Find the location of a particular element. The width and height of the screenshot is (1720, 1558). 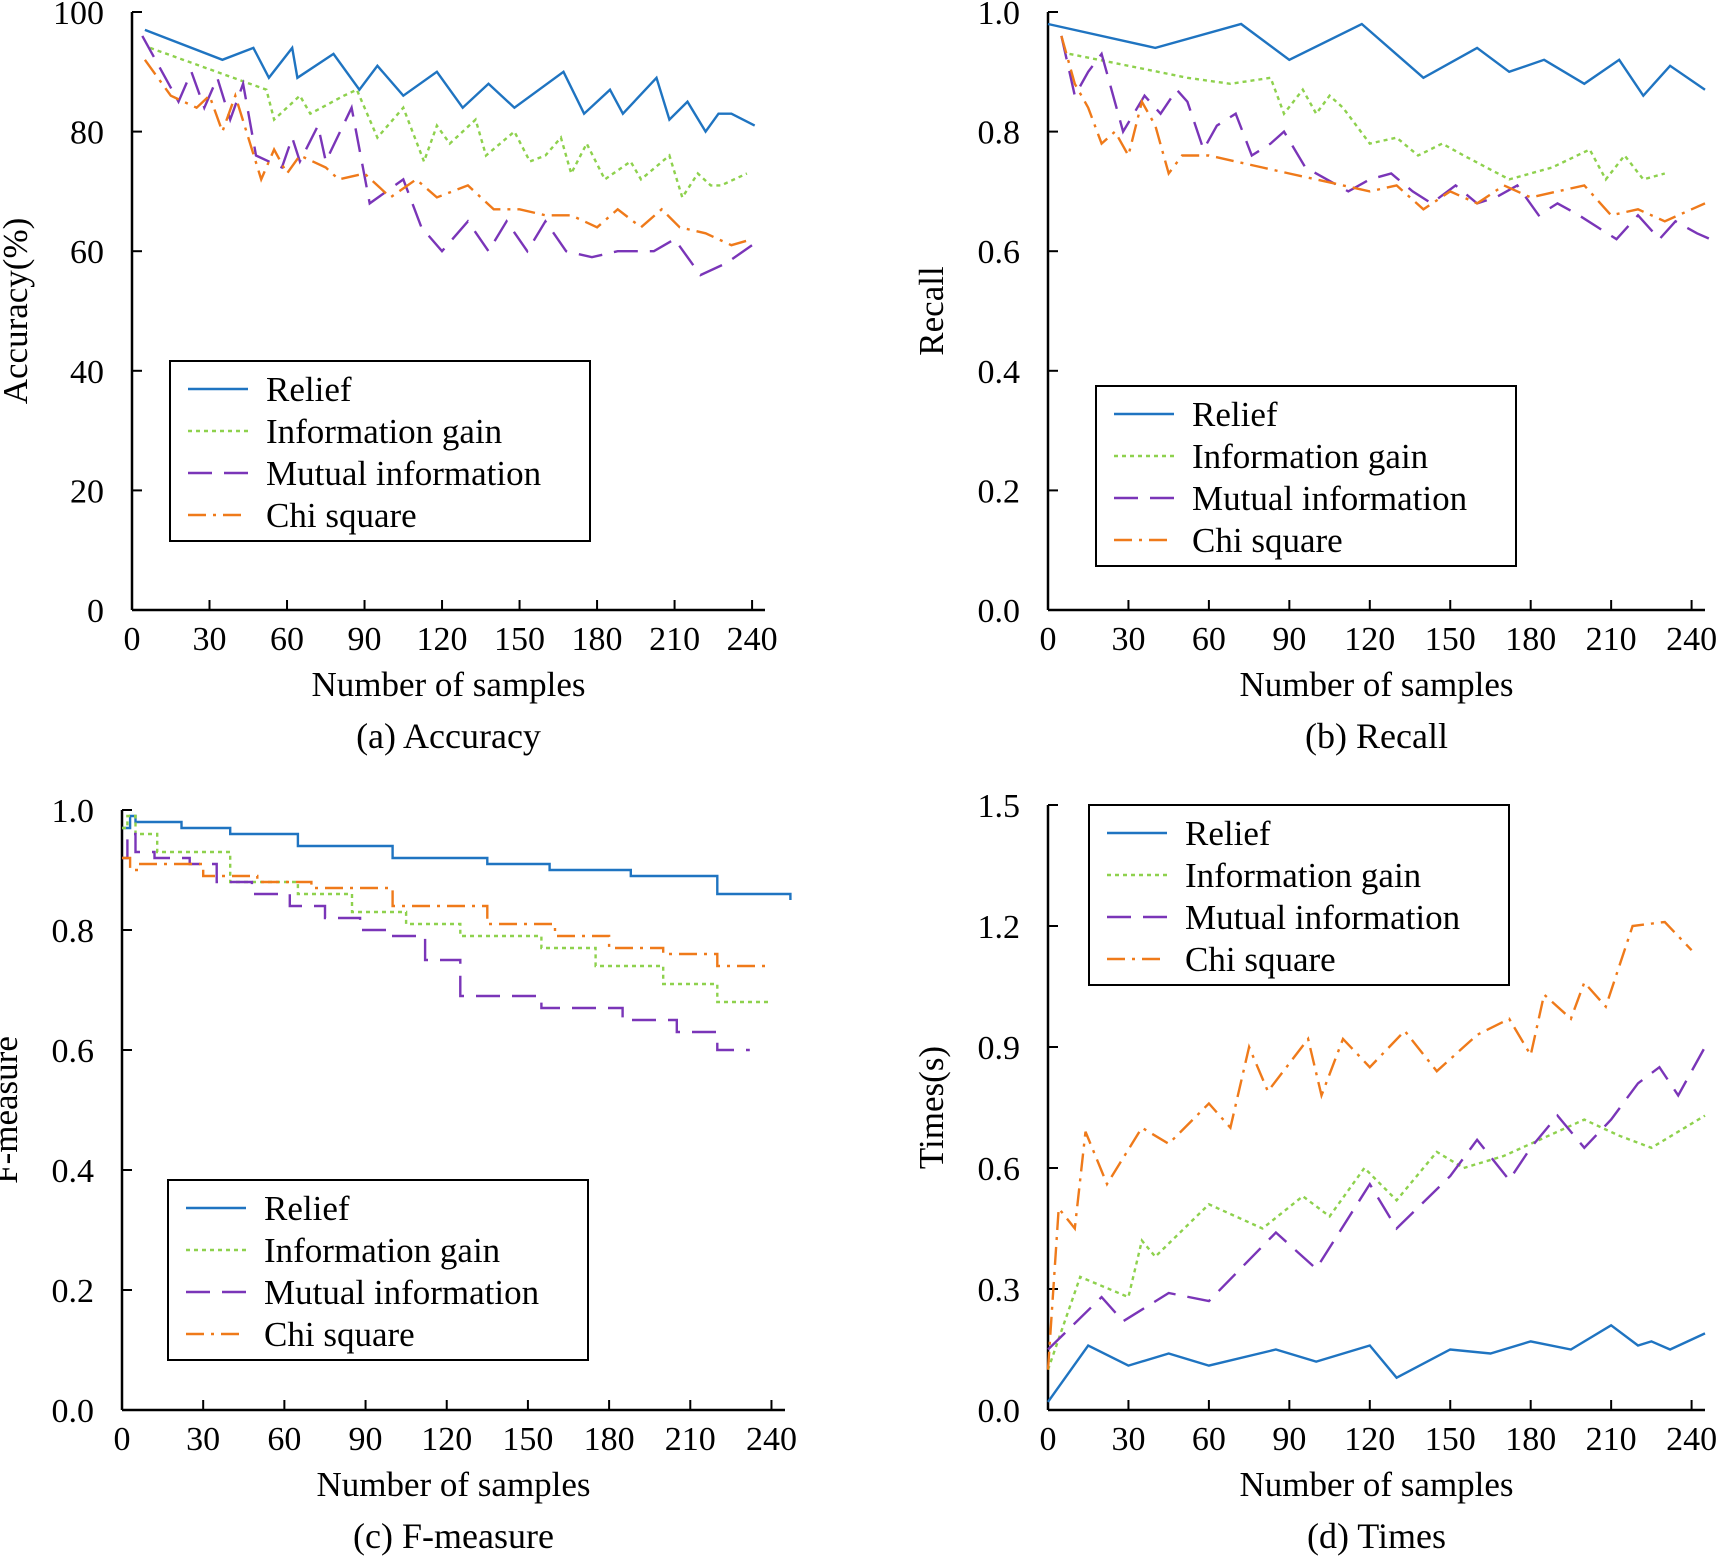

y-tick-label: 20 is located at coordinates (87, 491).